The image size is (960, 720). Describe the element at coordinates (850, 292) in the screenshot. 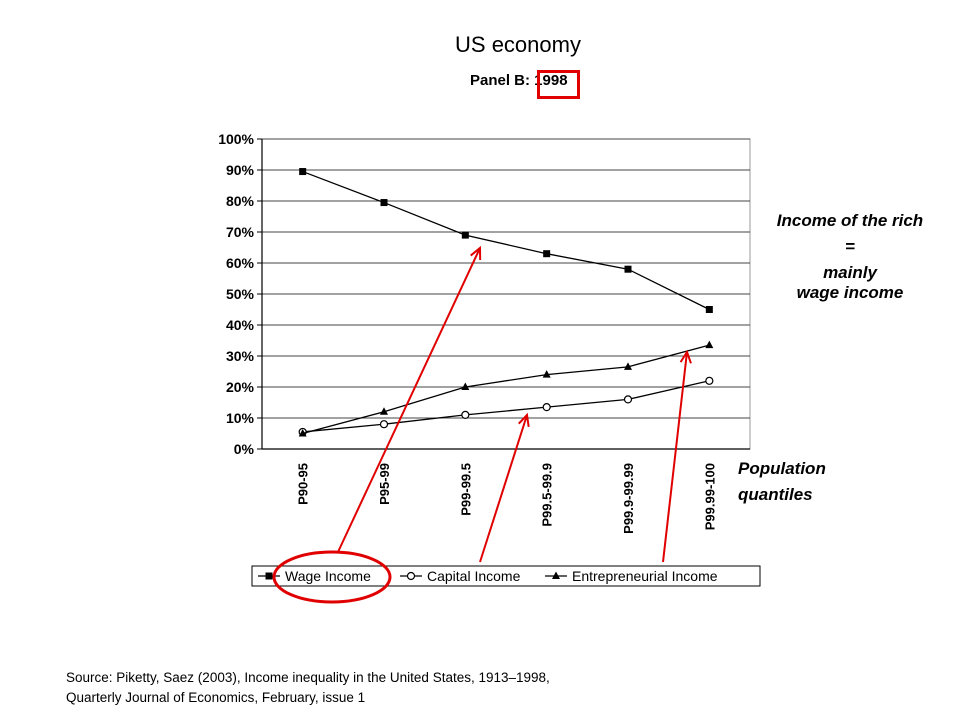

I see `annotation-line: wage income` at that location.